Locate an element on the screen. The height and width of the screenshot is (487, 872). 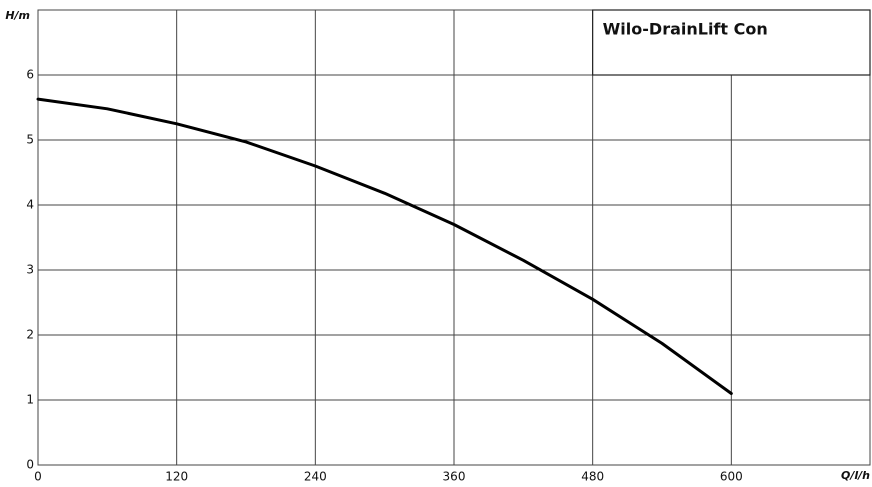
y-tick-label: 6 is located at coordinates (30, 75).